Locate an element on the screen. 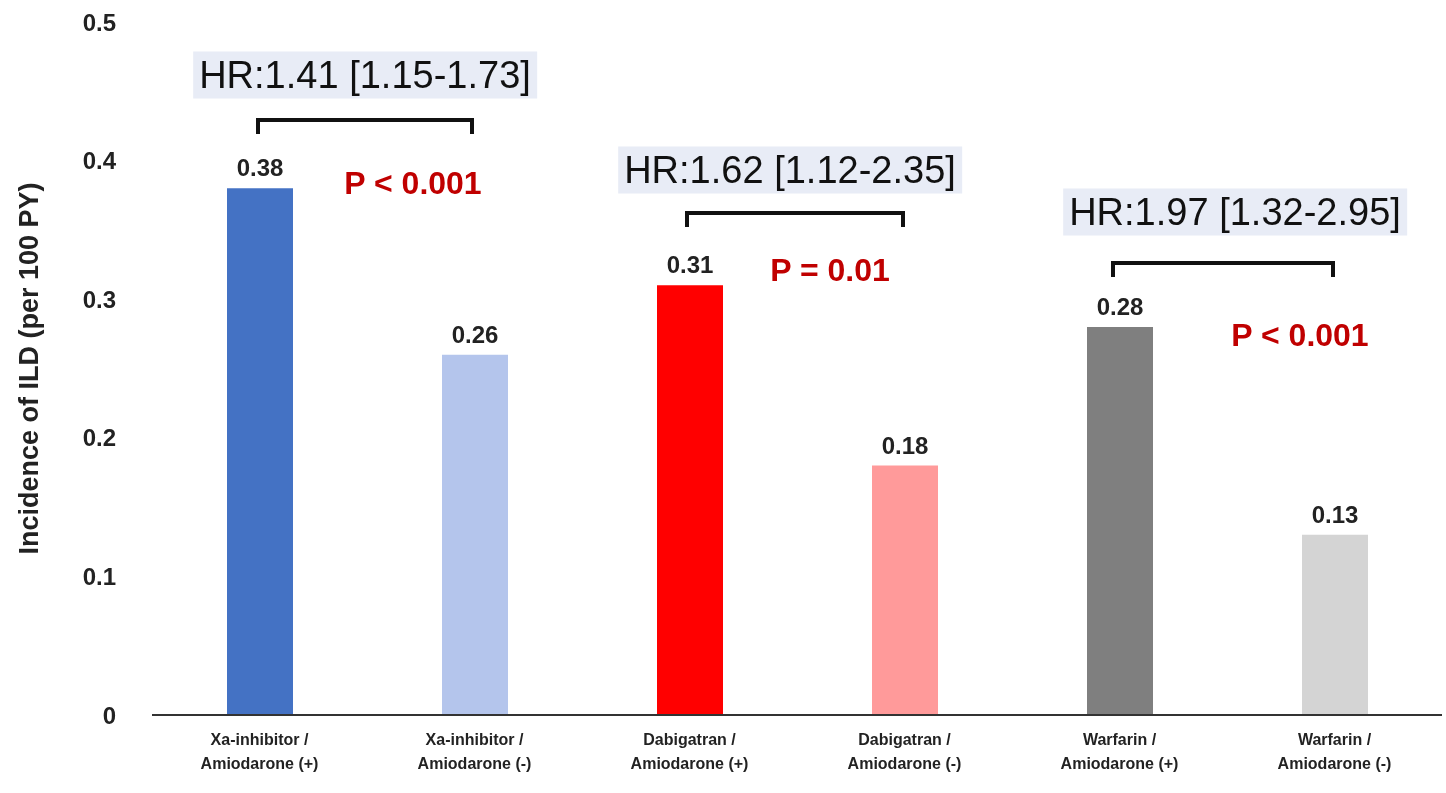 The height and width of the screenshot is (793, 1446). annotation: HR:1.41 [1.15-1.73] is located at coordinates (365, 75).